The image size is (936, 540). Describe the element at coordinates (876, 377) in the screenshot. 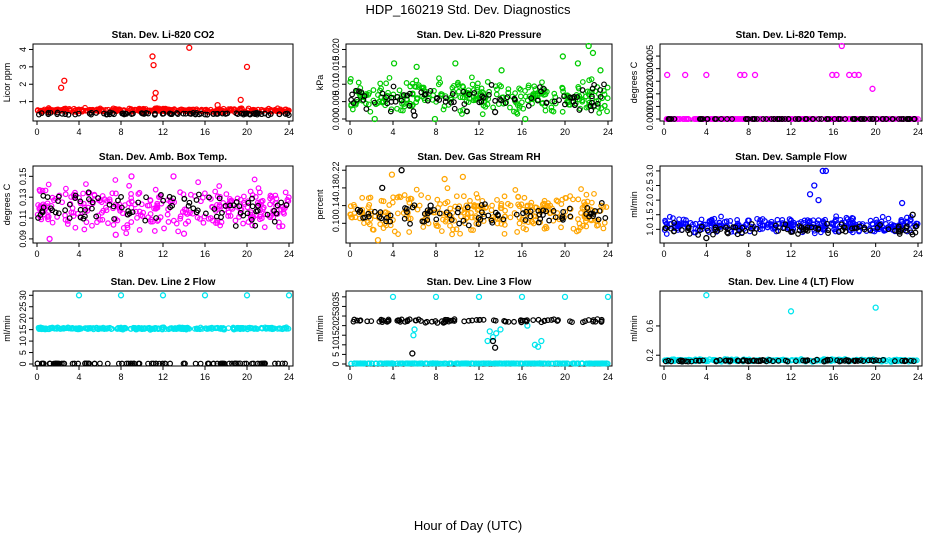

I see `x-tick-label: 20` at that location.